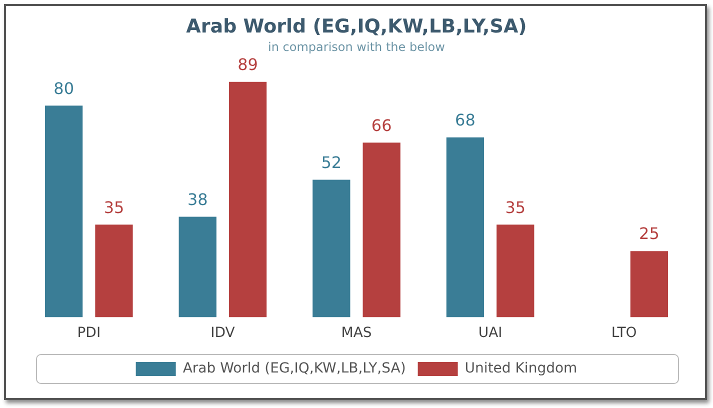 The width and height of the screenshot is (713, 408). I want to click on data-label: 52, so click(331, 162).